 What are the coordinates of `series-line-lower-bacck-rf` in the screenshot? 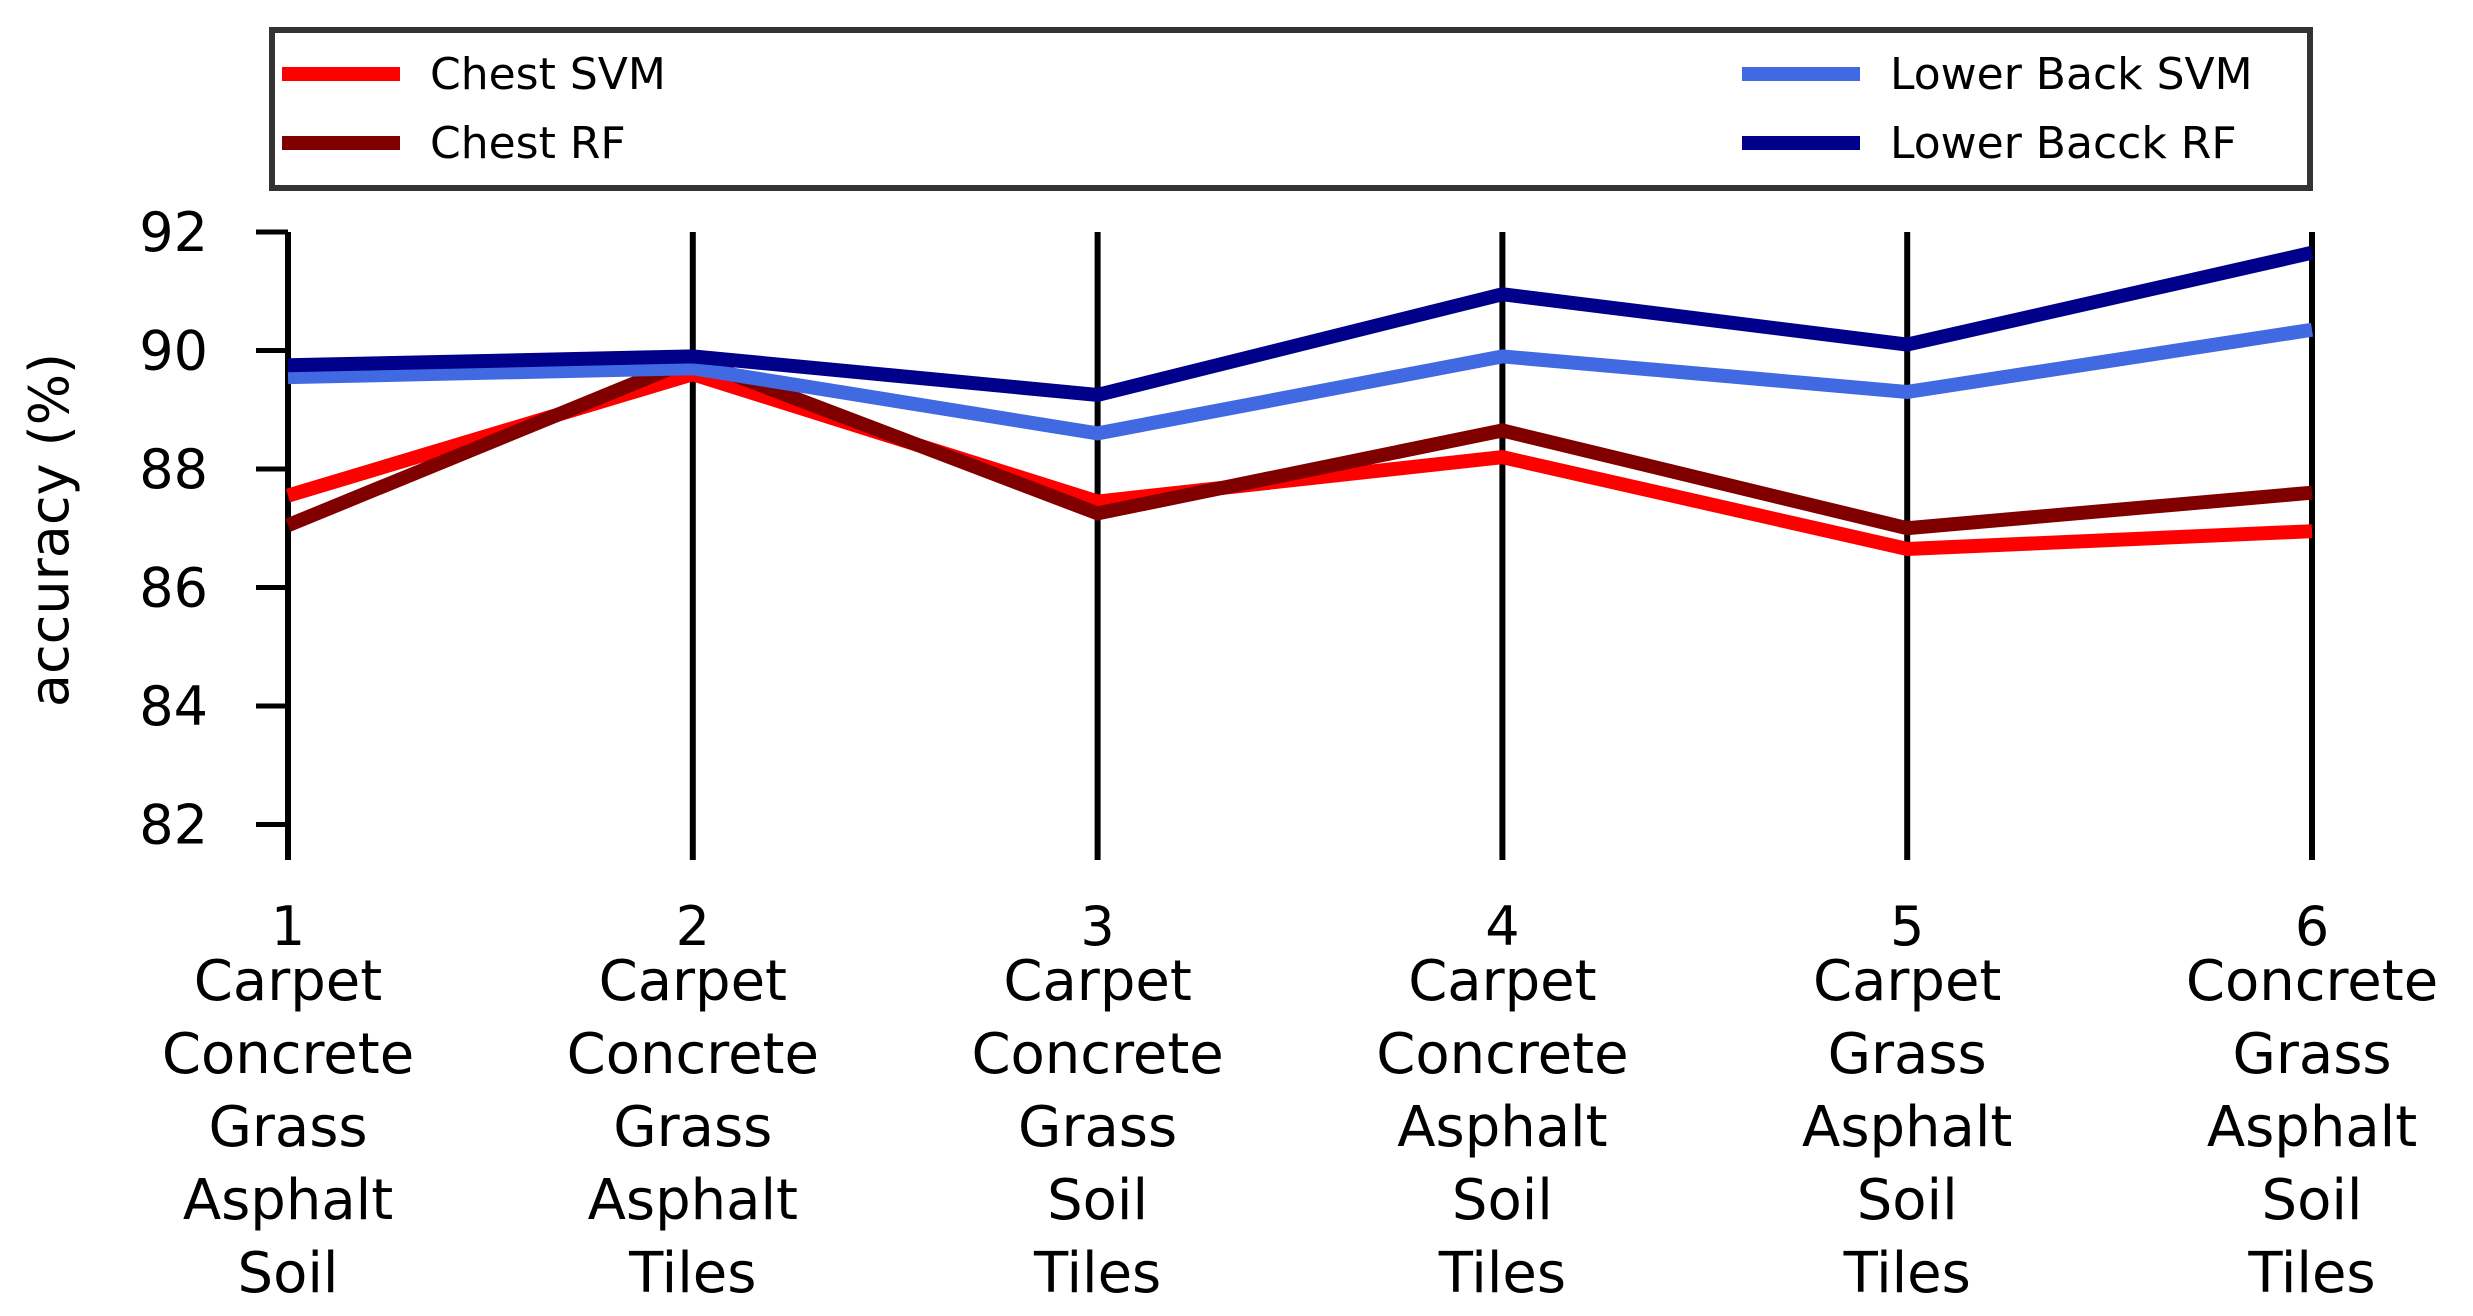 It's located at (1300, 324).